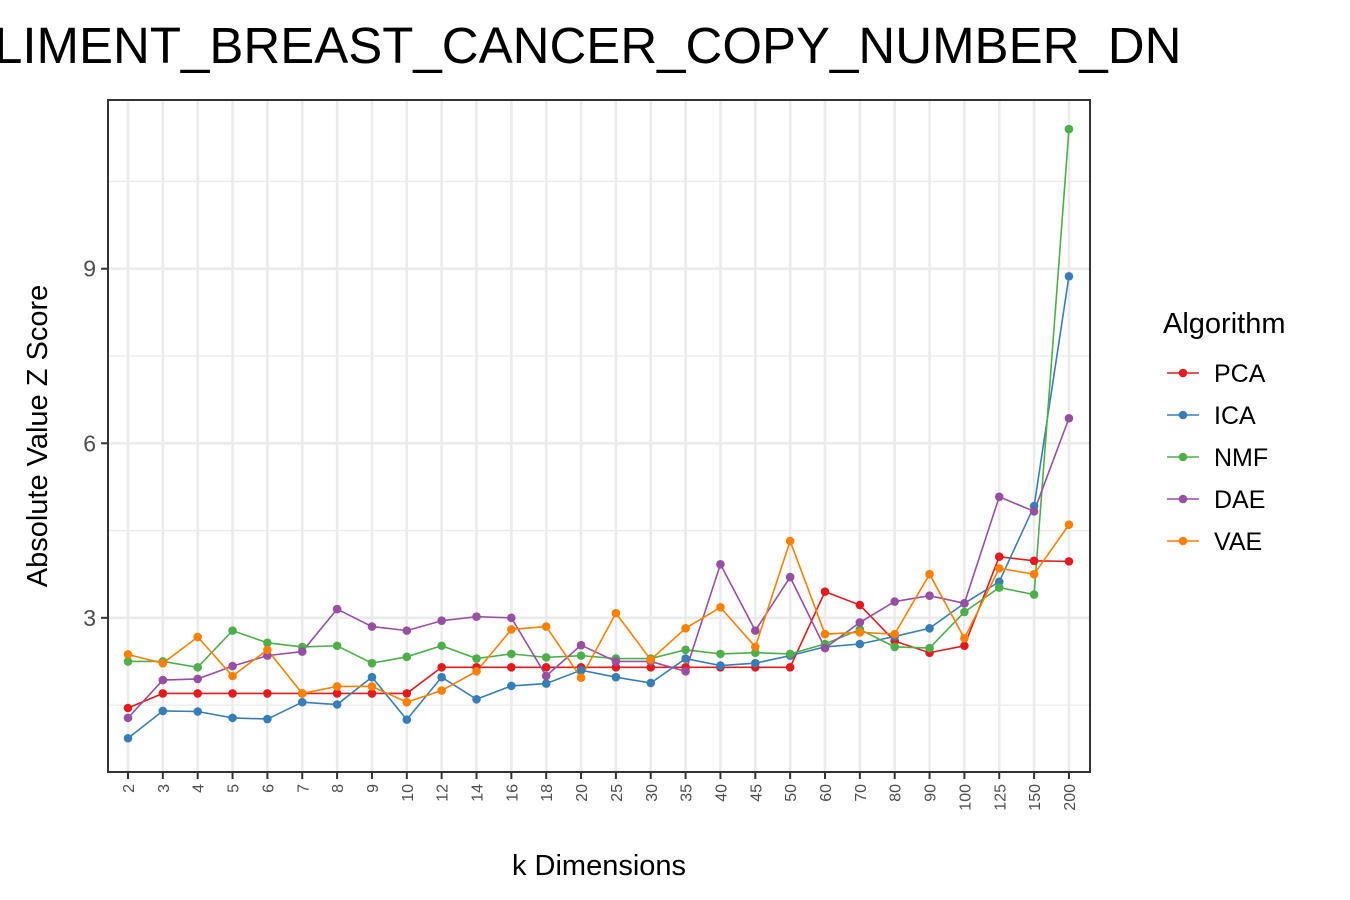 Image resolution: width=1350 pixels, height=900 pixels. What do you see at coordinates (599, 866) in the screenshot?
I see `x-axis-title: k Dimensions` at bounding box center [599, 866].